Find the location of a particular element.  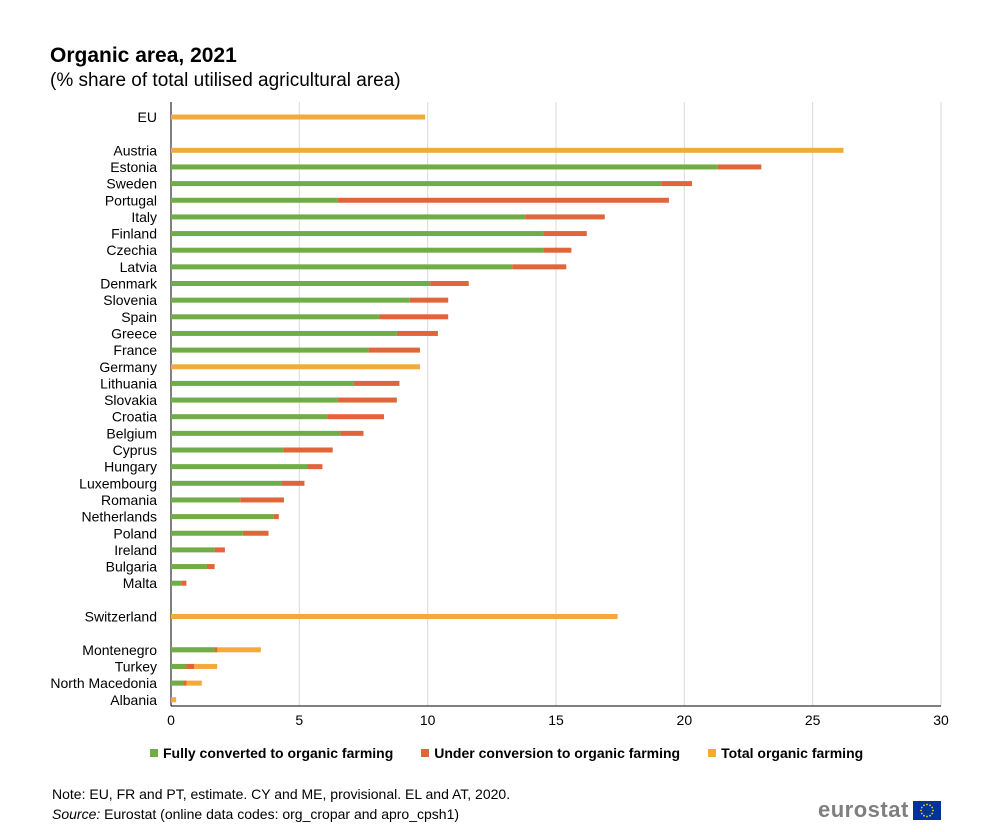

category-label: Romania is located at coordinates (129, 500).